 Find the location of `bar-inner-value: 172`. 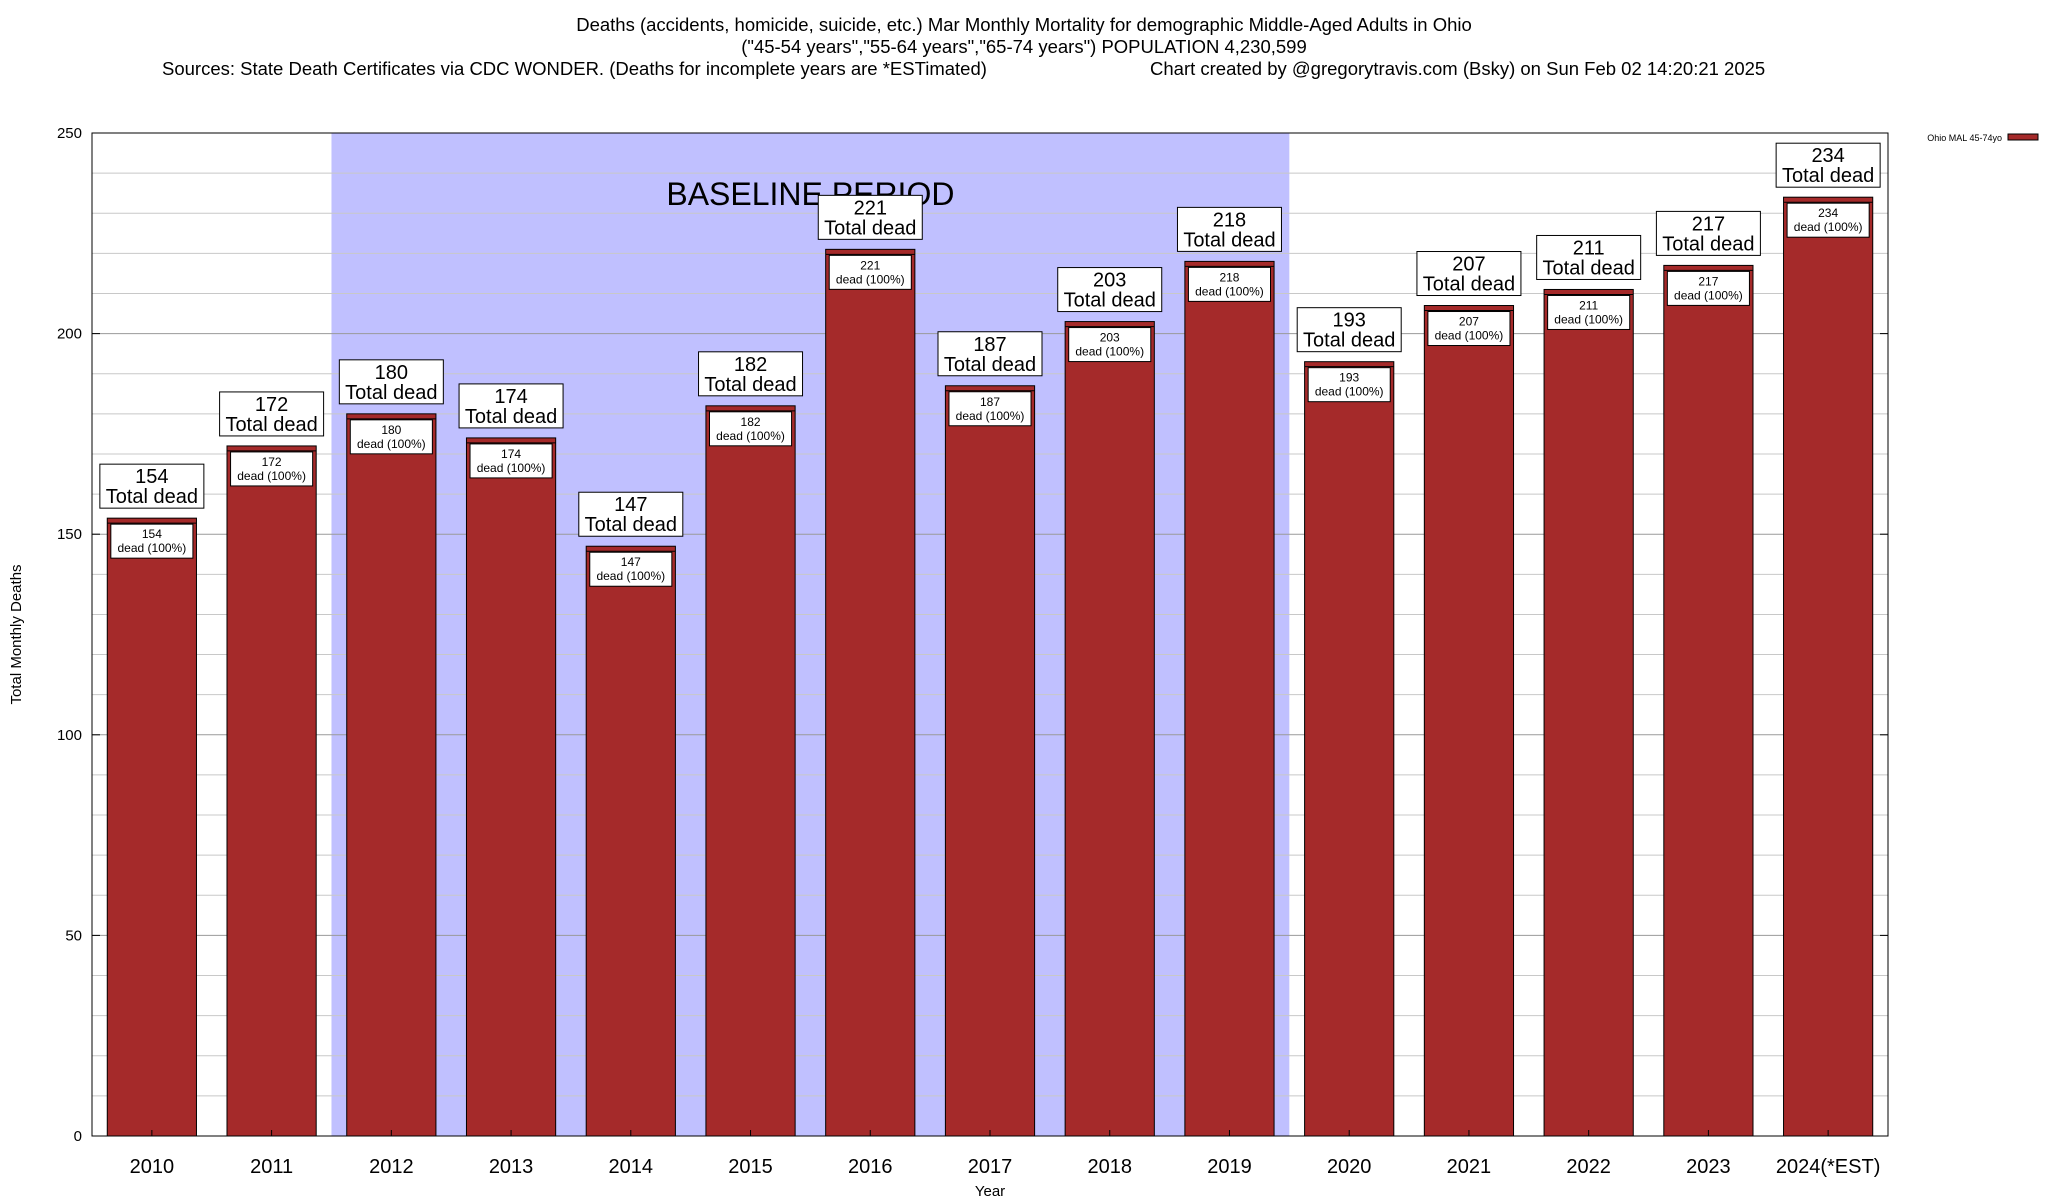

bar-inner-value: 172 is located at coordinates (272, 462).